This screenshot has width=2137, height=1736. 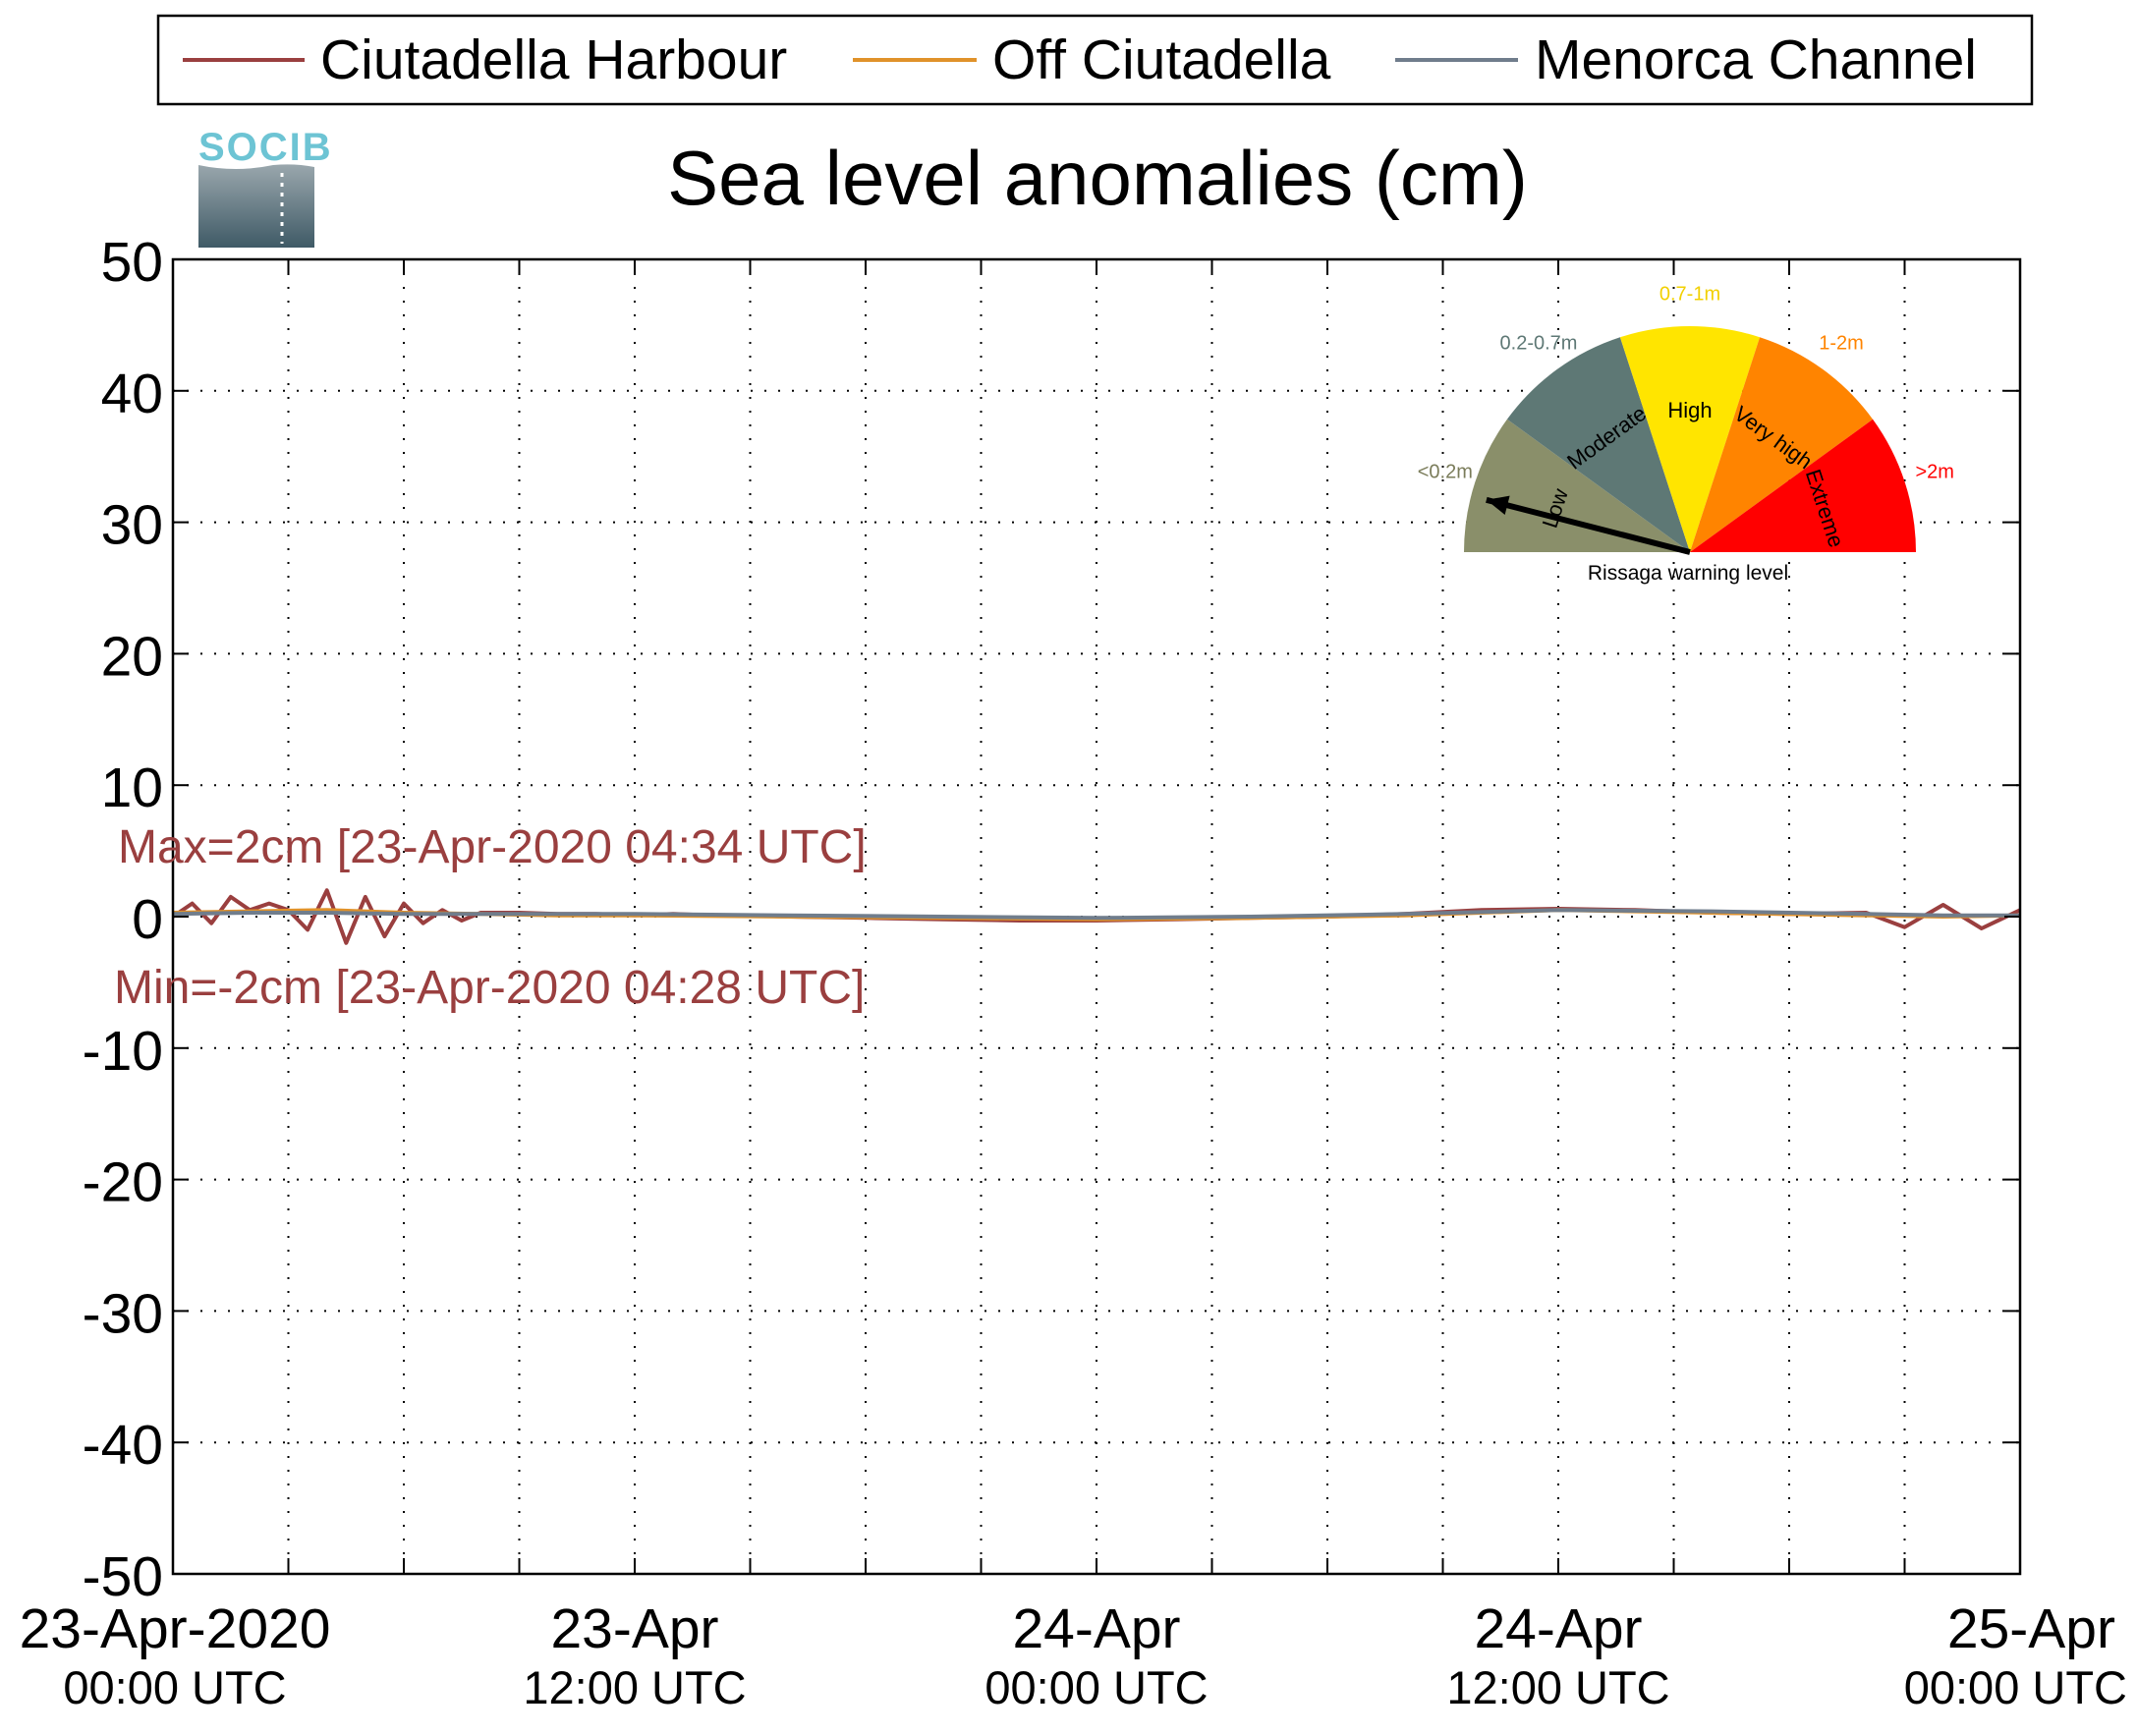 I want to click on gauge-segment-moderate, so click(x=1598, y=444).